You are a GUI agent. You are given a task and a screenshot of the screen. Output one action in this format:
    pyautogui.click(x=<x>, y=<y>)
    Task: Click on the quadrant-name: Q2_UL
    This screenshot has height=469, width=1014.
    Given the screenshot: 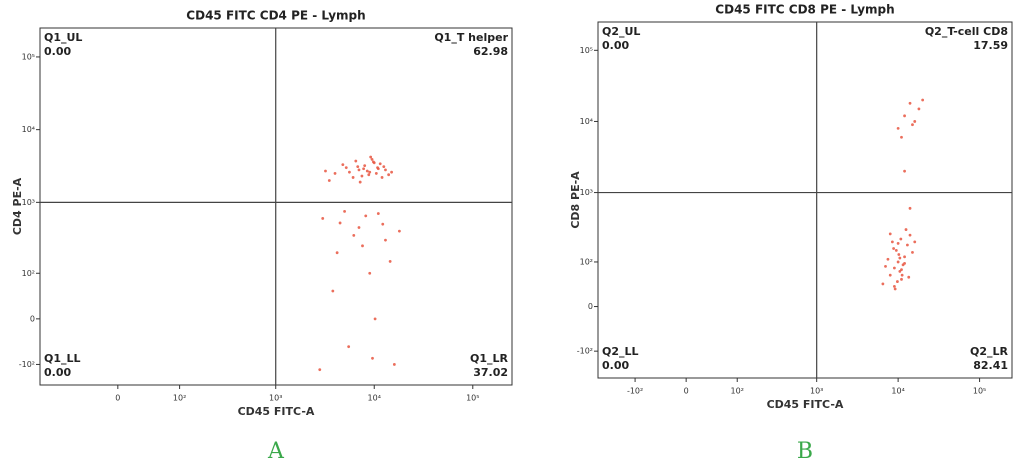 What is the action you would take?
    pyautogui.click(x=621, y=31)
    